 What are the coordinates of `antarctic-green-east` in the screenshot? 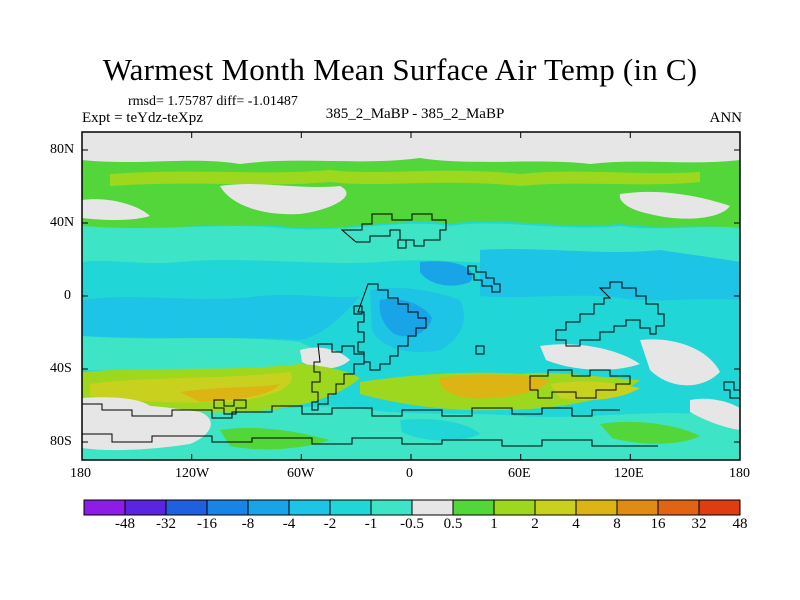 It's located at (650, 432).